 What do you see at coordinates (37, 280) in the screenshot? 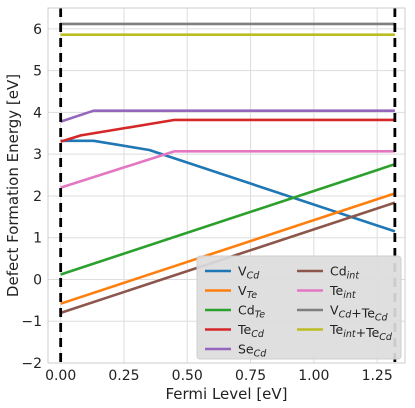
I see `y-tick-label: 0` at bounding box center [37, 280].